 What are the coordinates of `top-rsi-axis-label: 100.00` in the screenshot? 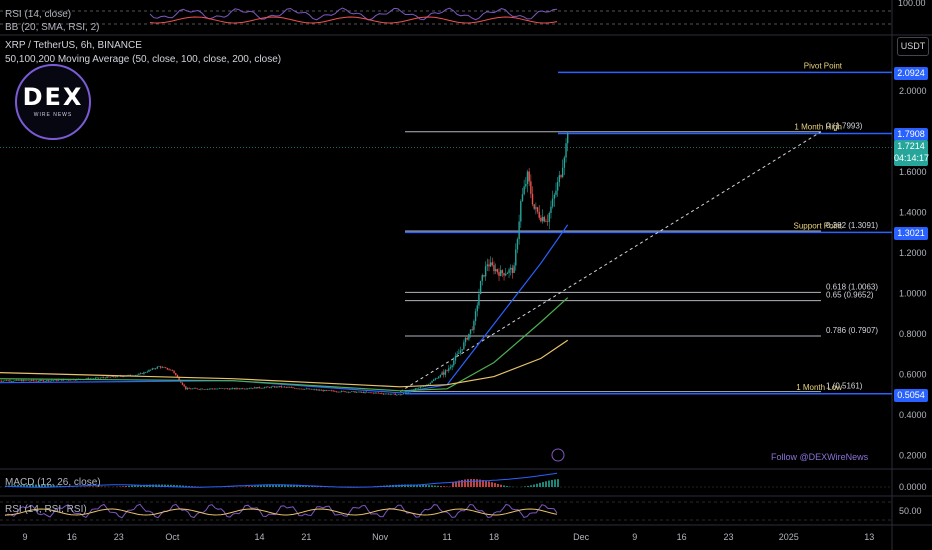 It's located at (912, 4).